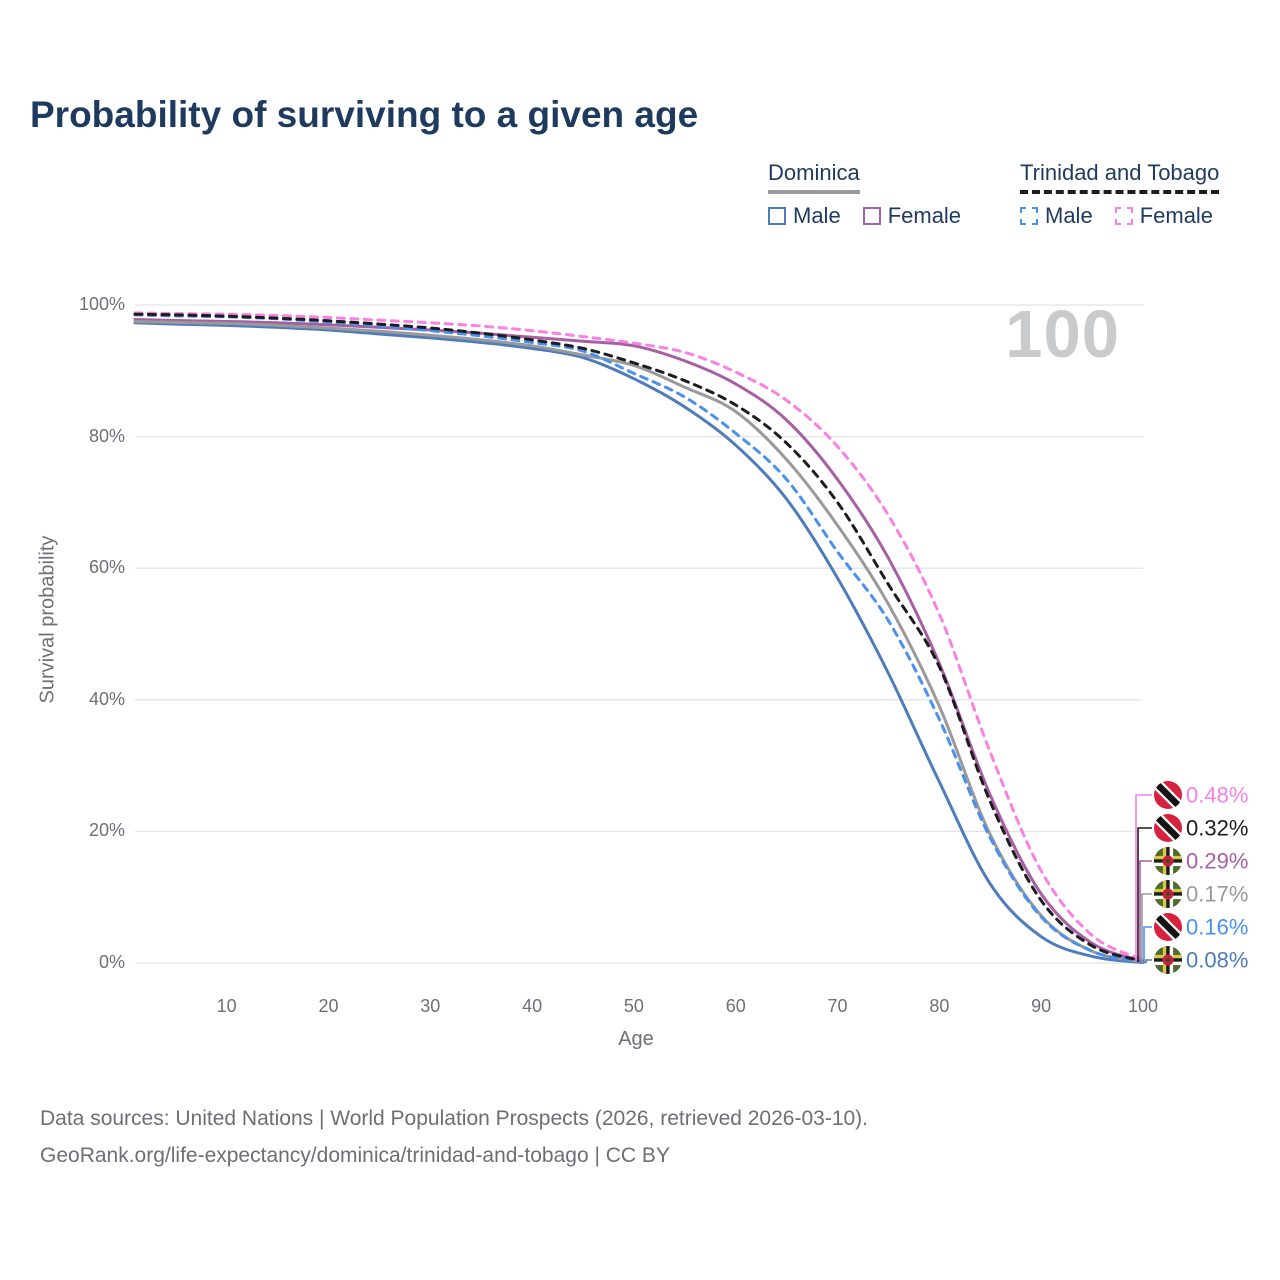  Describe the element at coordinates (1056, 216) in the screenshot. I see `legend-item-tt-male: Male` at that location.